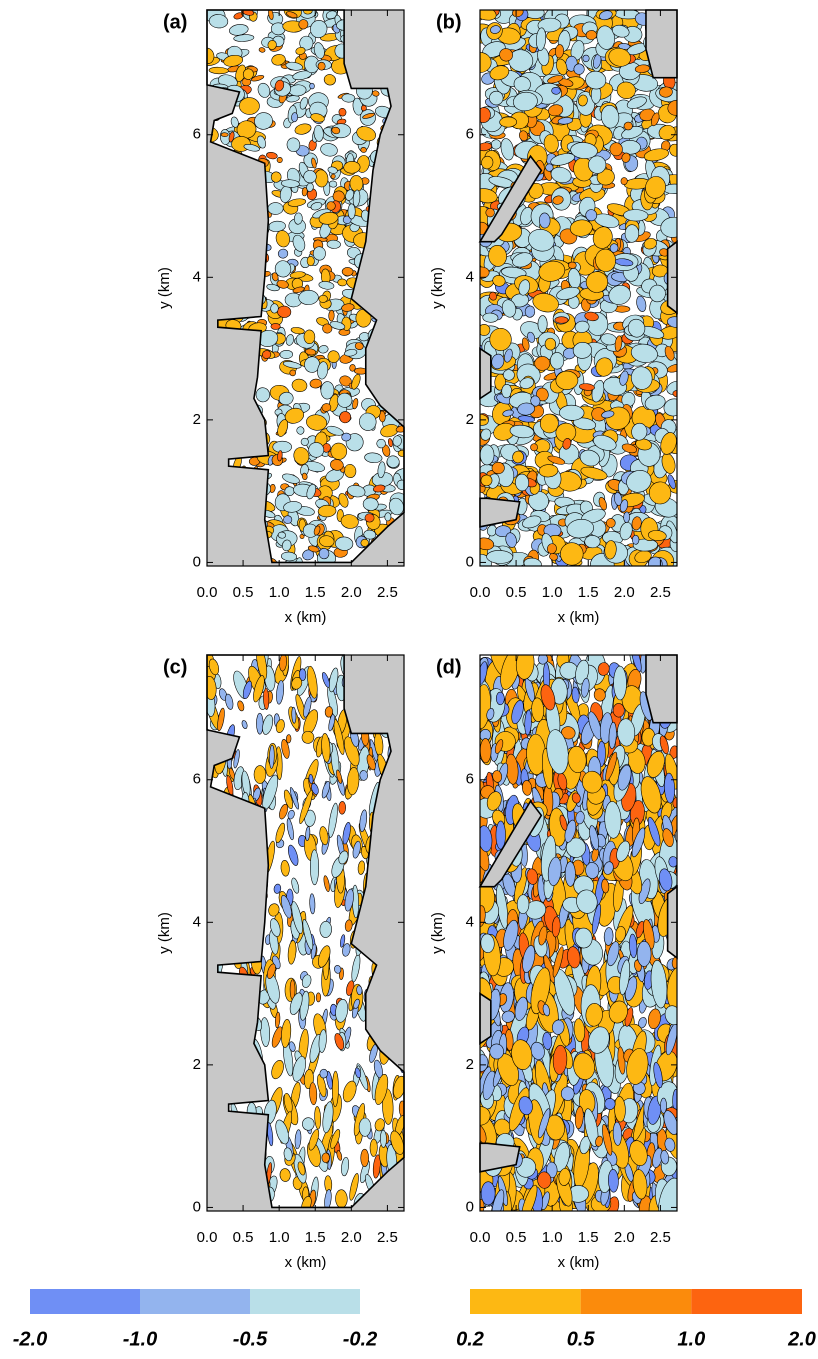 The width and height of the screenshot is (818, 1359). What do you see at coordinates (470, 1064) in the screenshot?
I see `y-tick-label: 2` at bounding box center [470, 1064].